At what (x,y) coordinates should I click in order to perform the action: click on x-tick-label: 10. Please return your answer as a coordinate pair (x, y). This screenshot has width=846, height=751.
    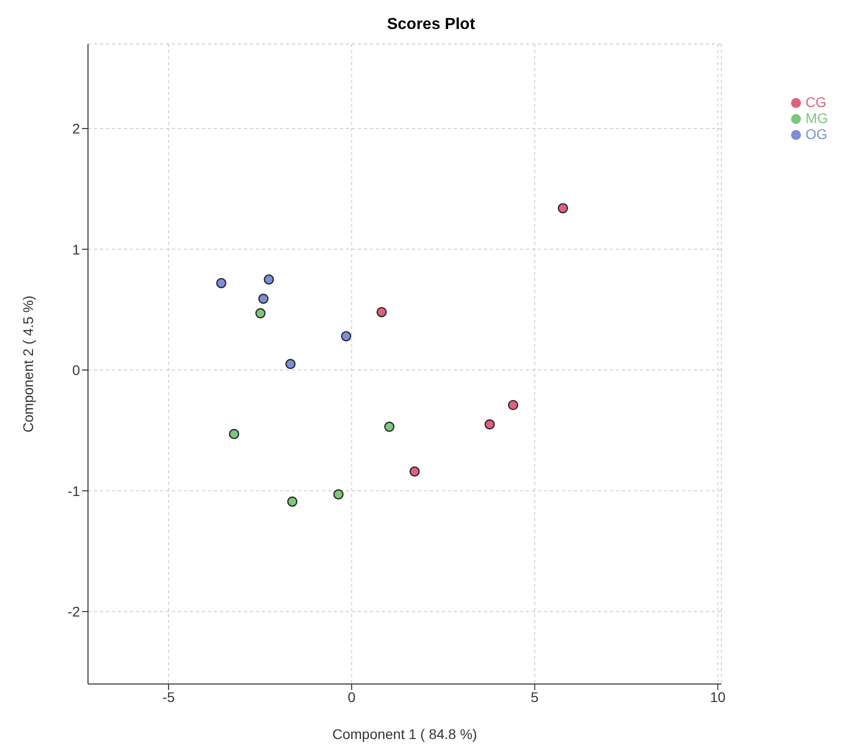
    Looking at the image, I should click on (718, 696).